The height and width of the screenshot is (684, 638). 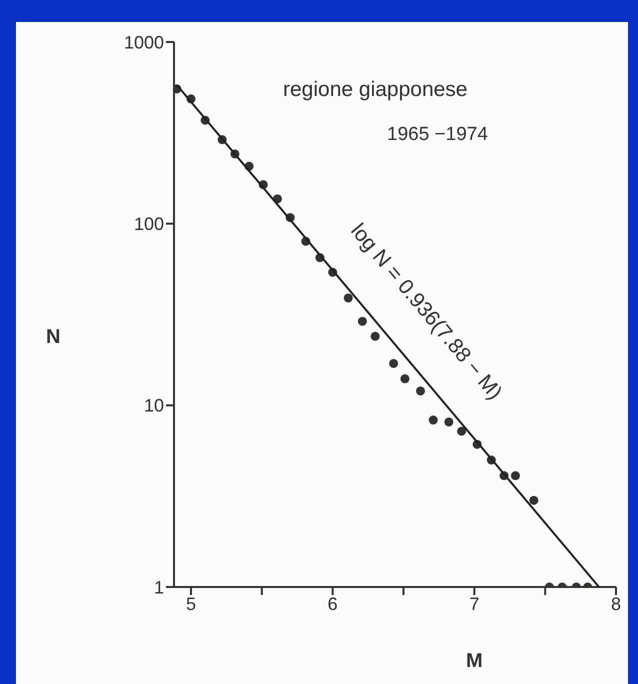 What do you see at coordinates (474, 604) in the screenshot?
I see `x-tick-label: 7` at bounding box center [474, 604].